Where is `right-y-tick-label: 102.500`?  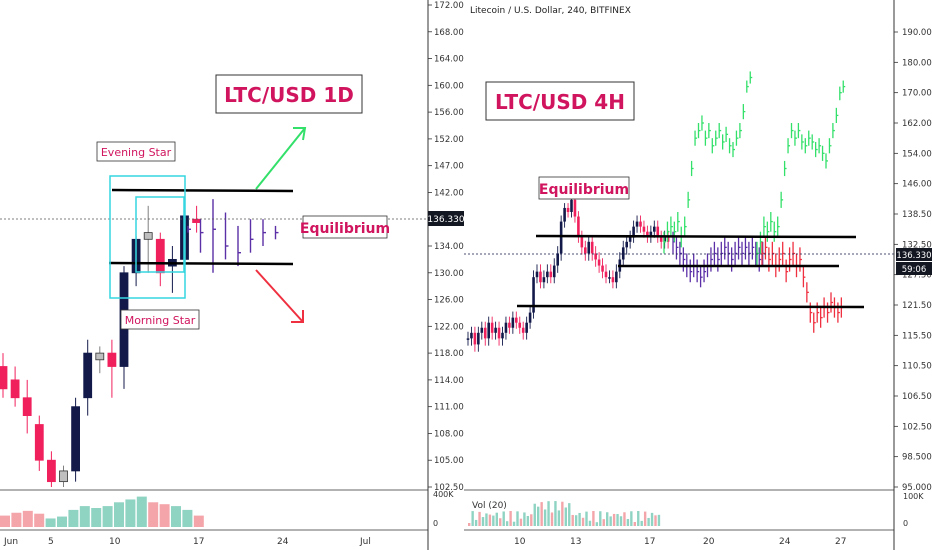
right-y-tick-label: 102.500 is located at coordinates (917, 427).